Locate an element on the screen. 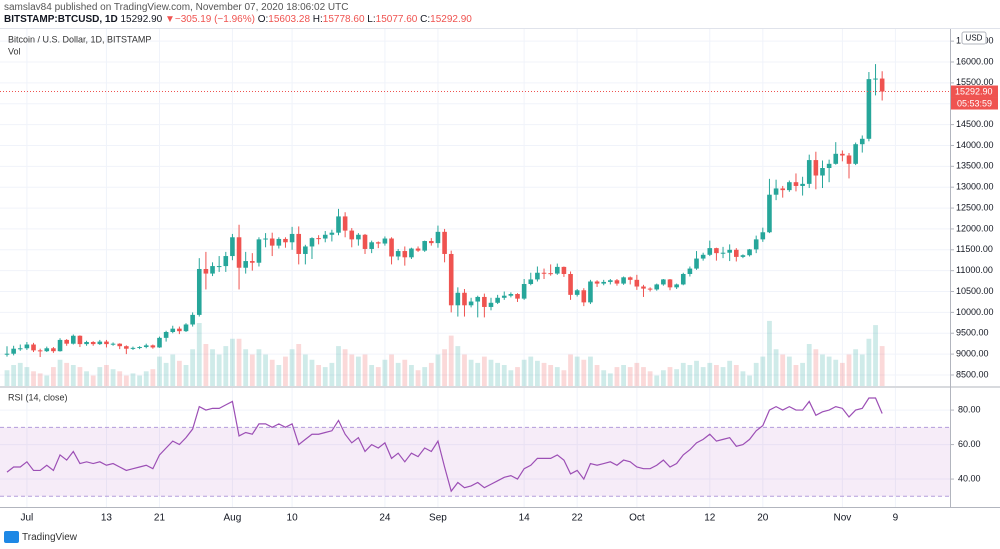  x-tick-label: 14 is located at coordinates (525, 518).